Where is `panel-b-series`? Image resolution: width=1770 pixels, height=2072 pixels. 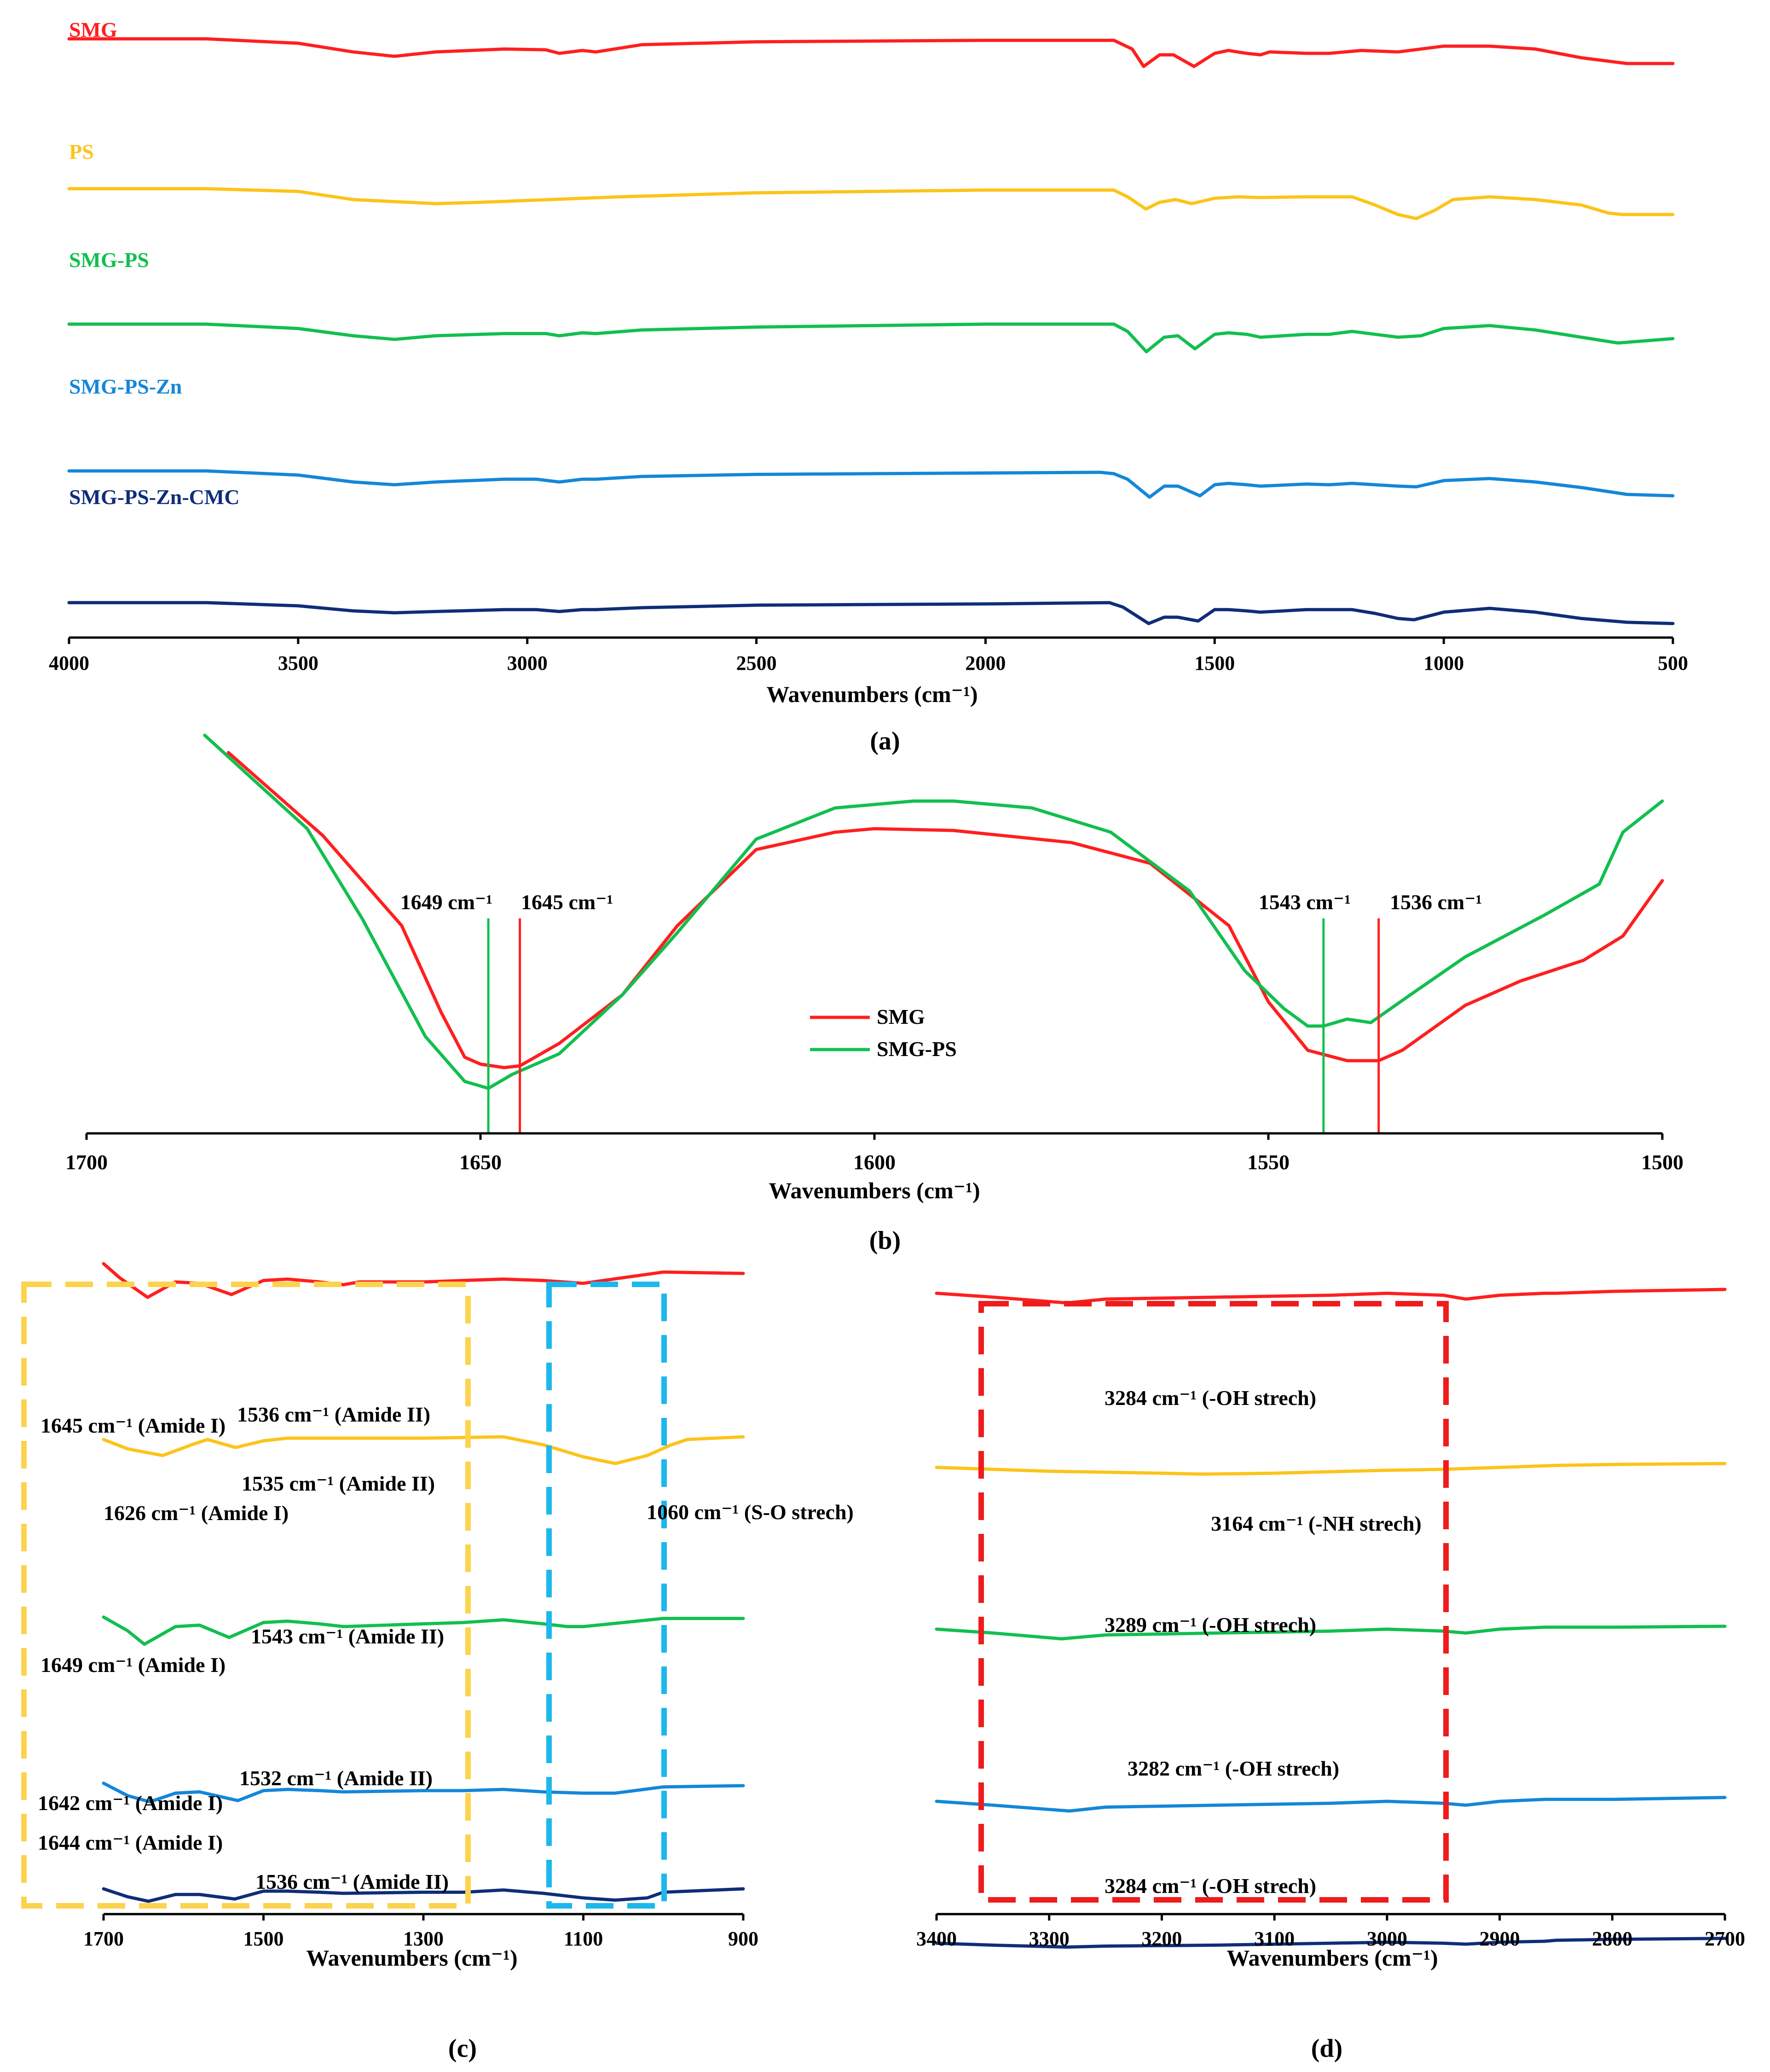
panel-b-series is located at coordinates (934, 911).